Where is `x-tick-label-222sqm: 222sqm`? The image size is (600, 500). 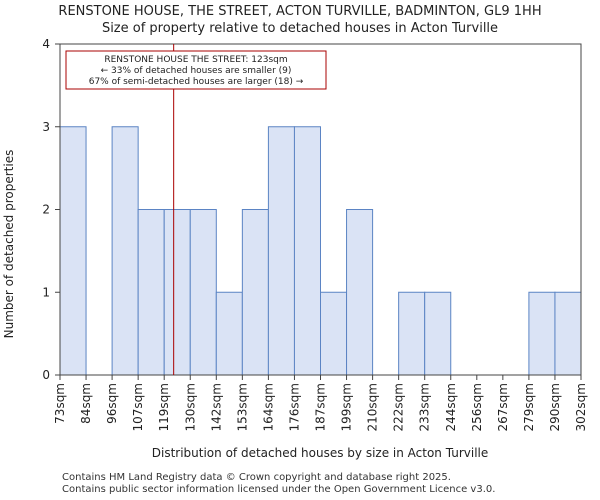
x-tick-label-222sqm: 222sqm is located at coordinates (399, 407).